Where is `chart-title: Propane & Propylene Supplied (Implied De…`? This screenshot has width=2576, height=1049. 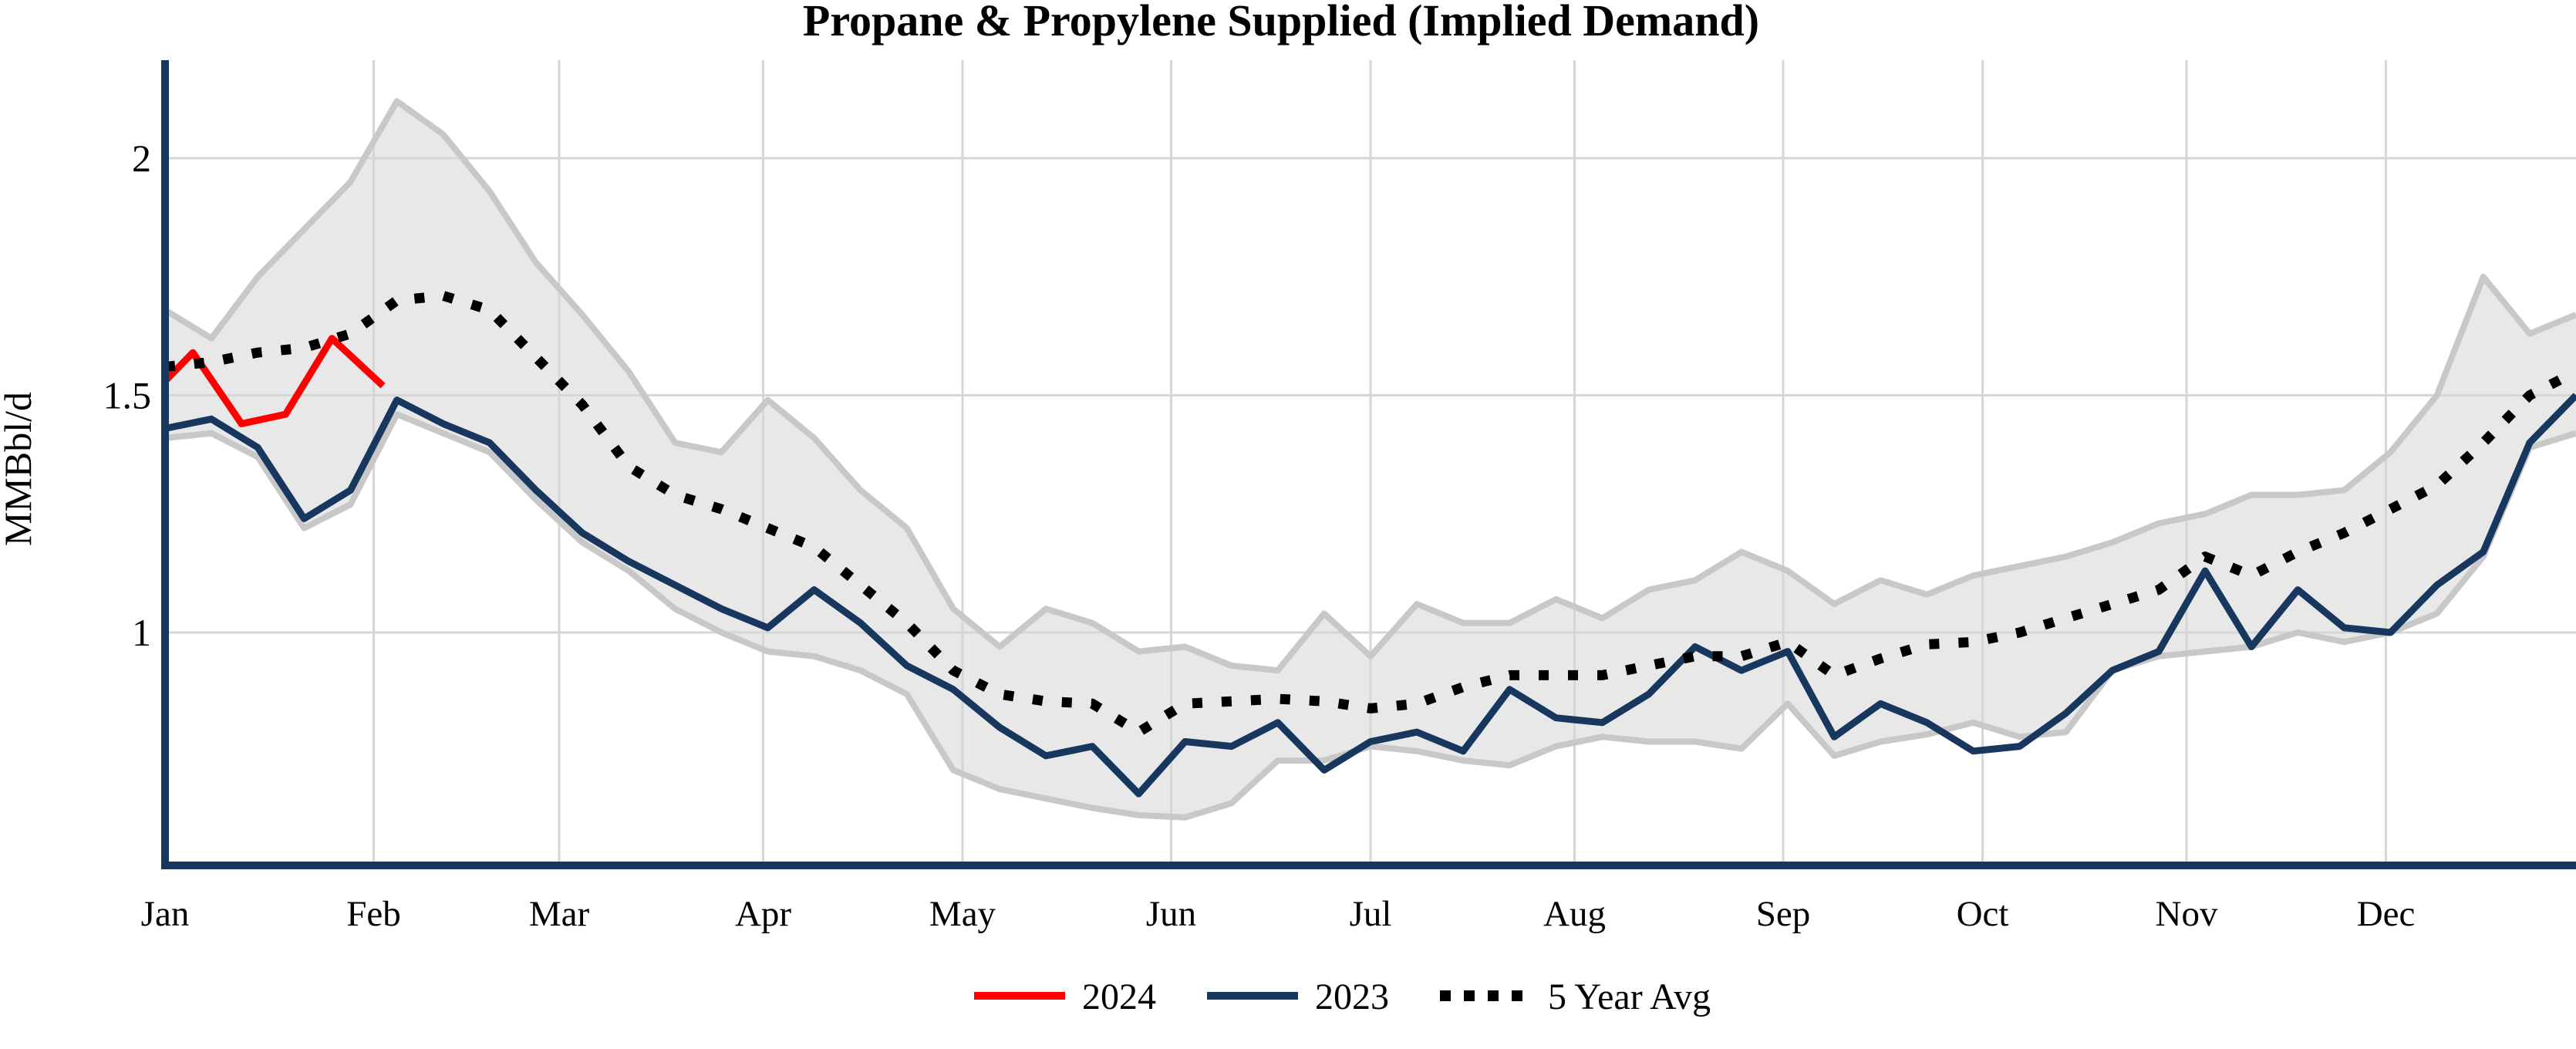
chart-title: Propane & Propylene Supplied (Implied De… is located at coordinates (1281, 23).